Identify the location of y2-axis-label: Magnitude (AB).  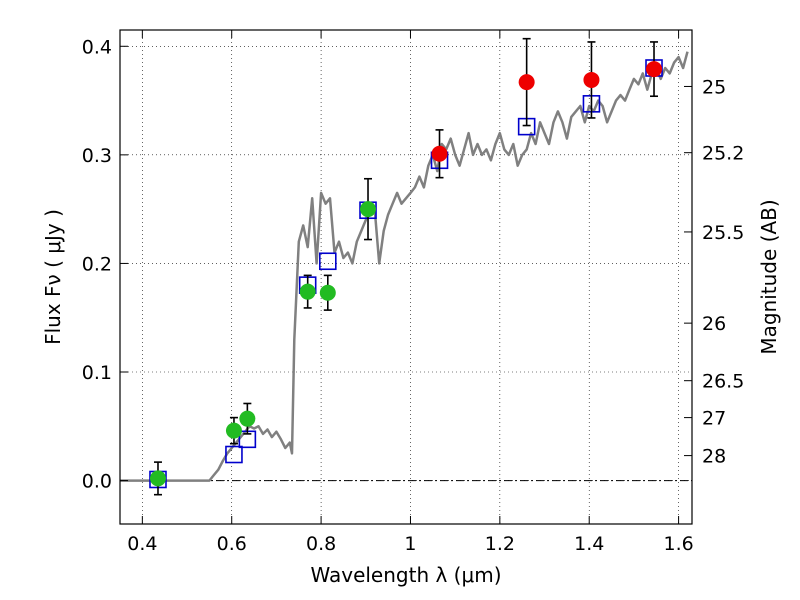
(769, 276).